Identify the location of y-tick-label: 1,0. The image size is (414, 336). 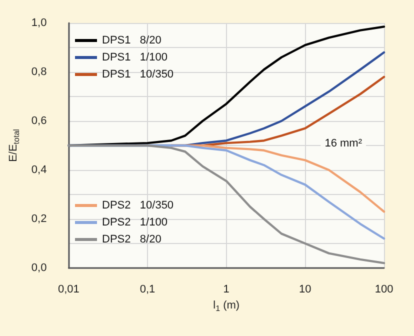
(39, 23).